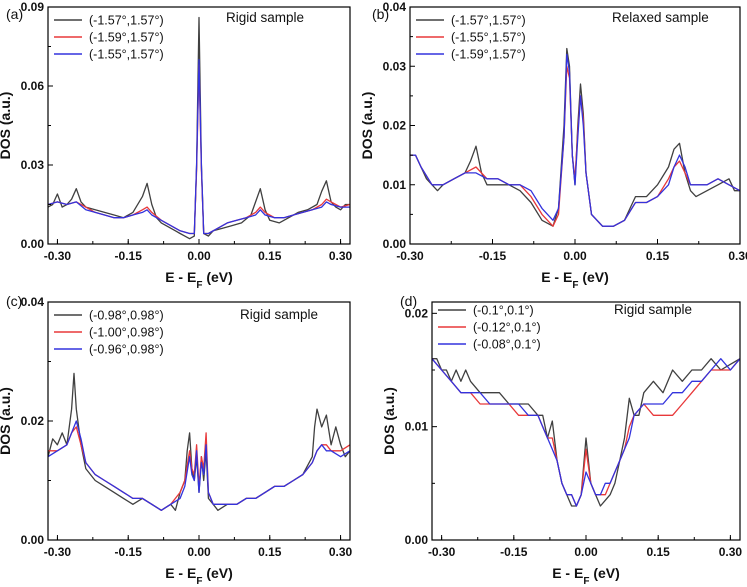  I want to click on panel-label: (b), so click(380, 14).